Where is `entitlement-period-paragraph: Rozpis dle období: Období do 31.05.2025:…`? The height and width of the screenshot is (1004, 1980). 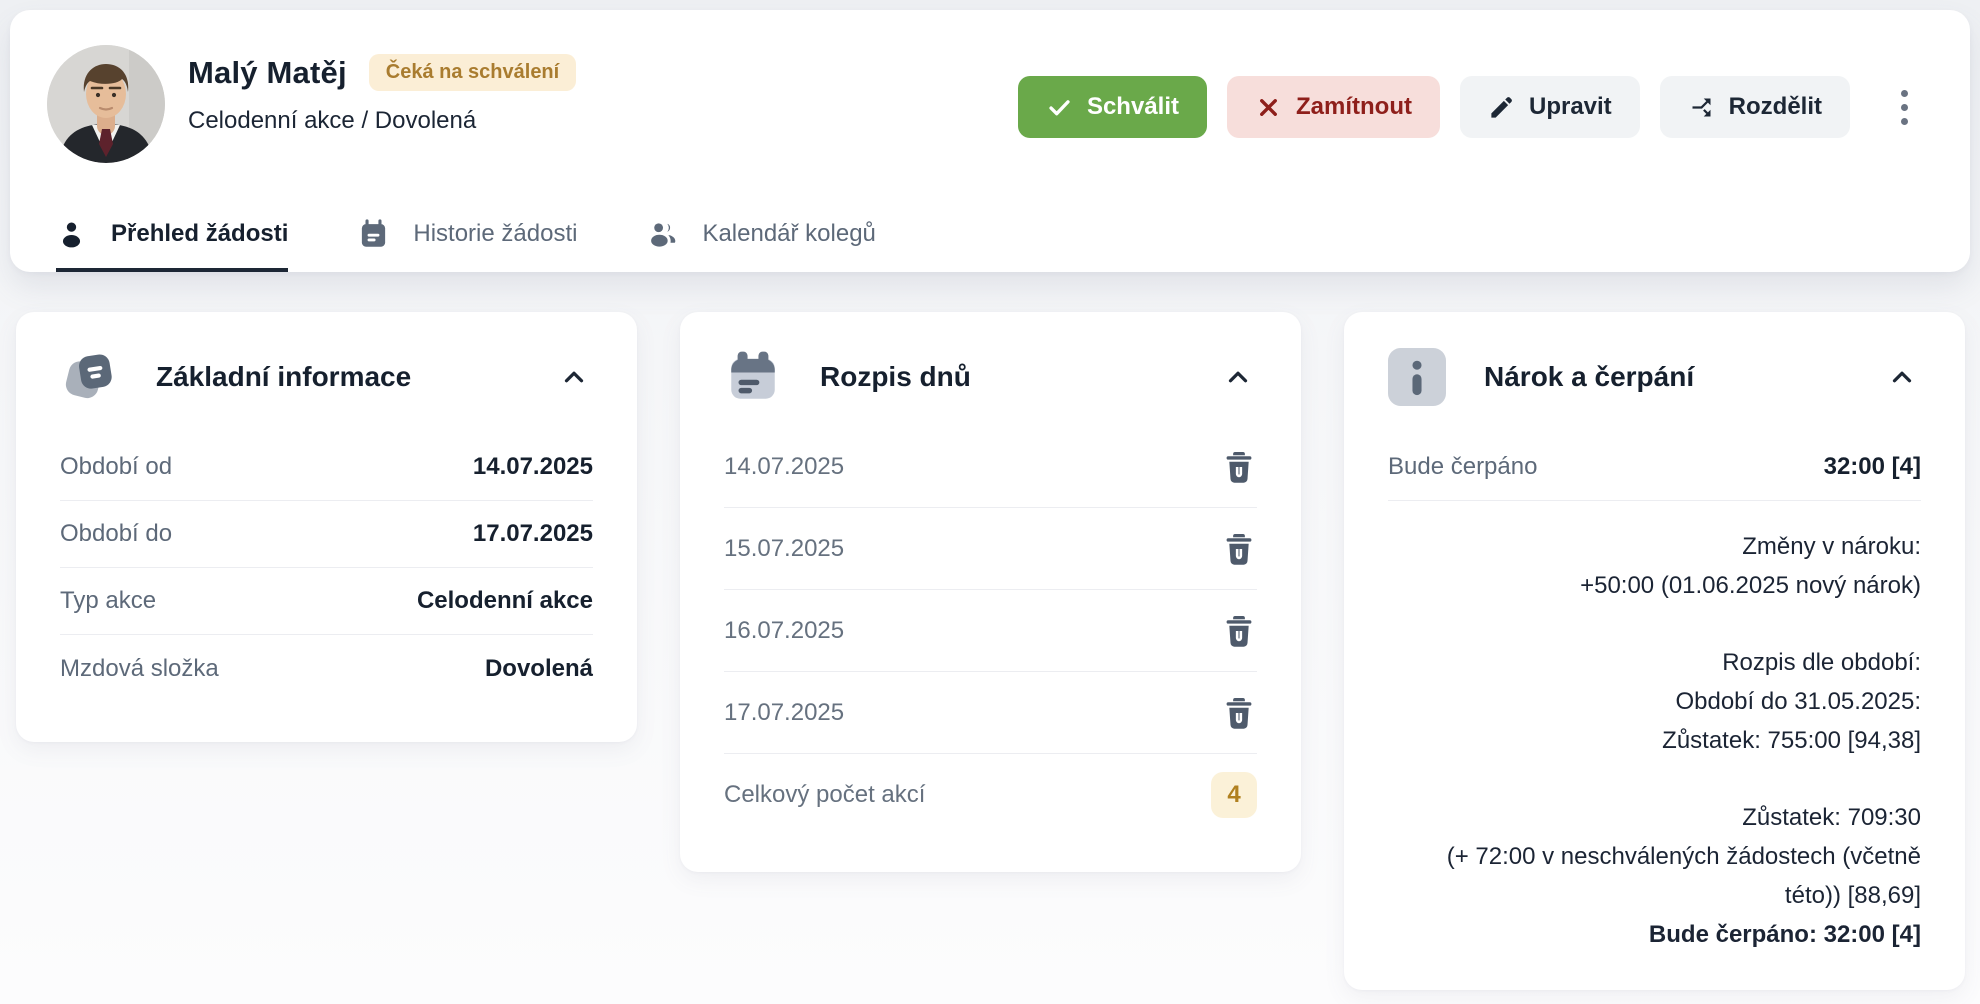
entitlement-period-paragraph: Rozpis dle období: Období do 31.05.2025:… is located at coordinates (1791, 701).